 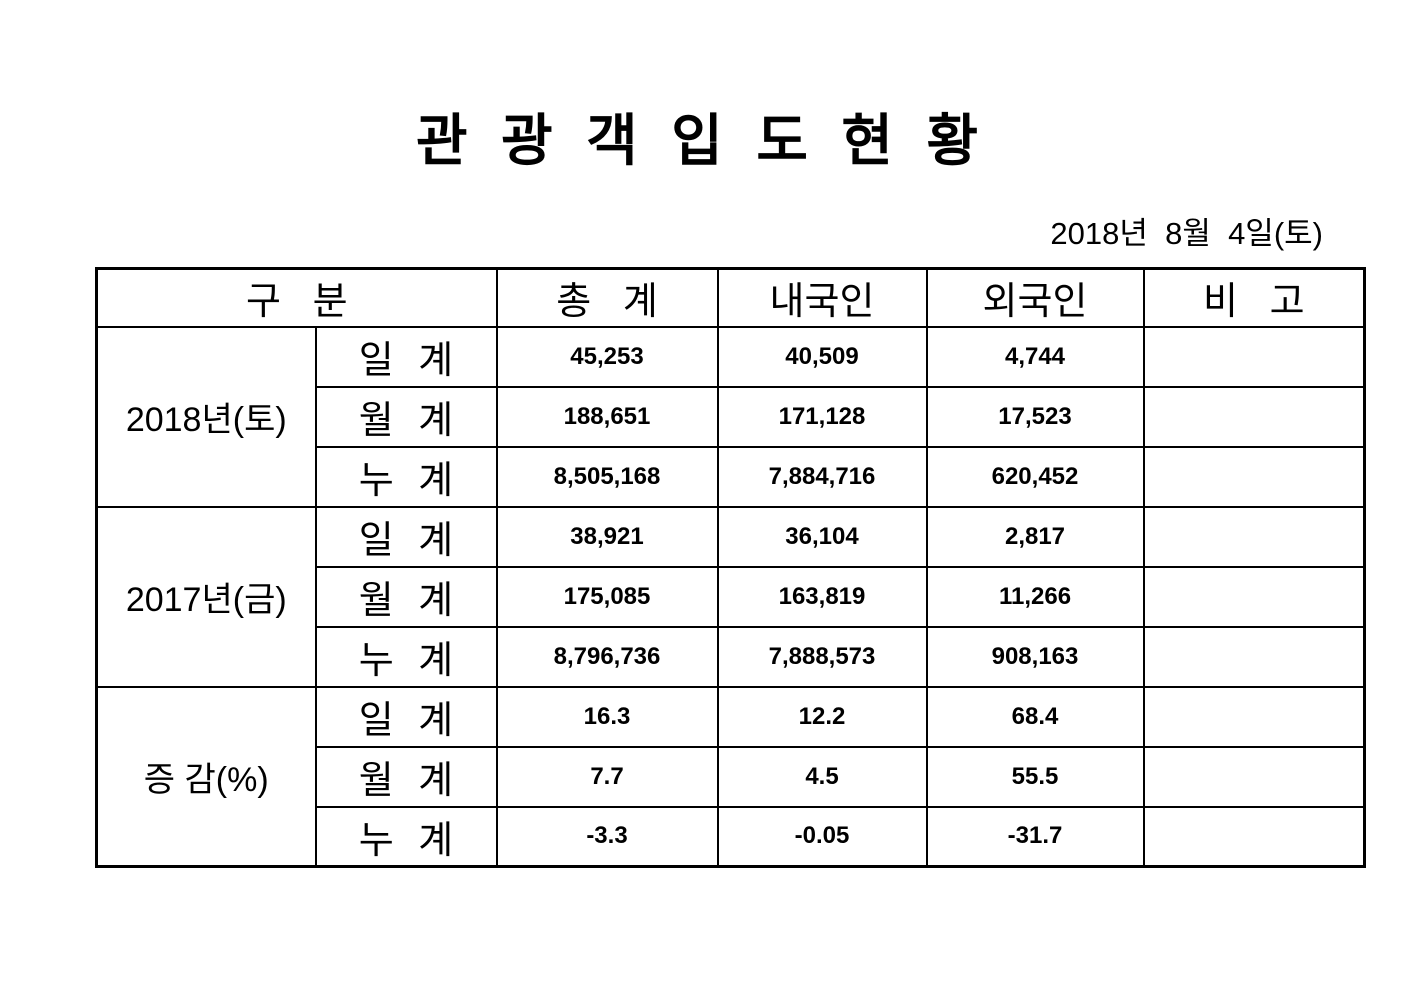 I want to click on table-row: 누 계 8,796,736 7,888,573 908,163, so click(x=731, y=656).